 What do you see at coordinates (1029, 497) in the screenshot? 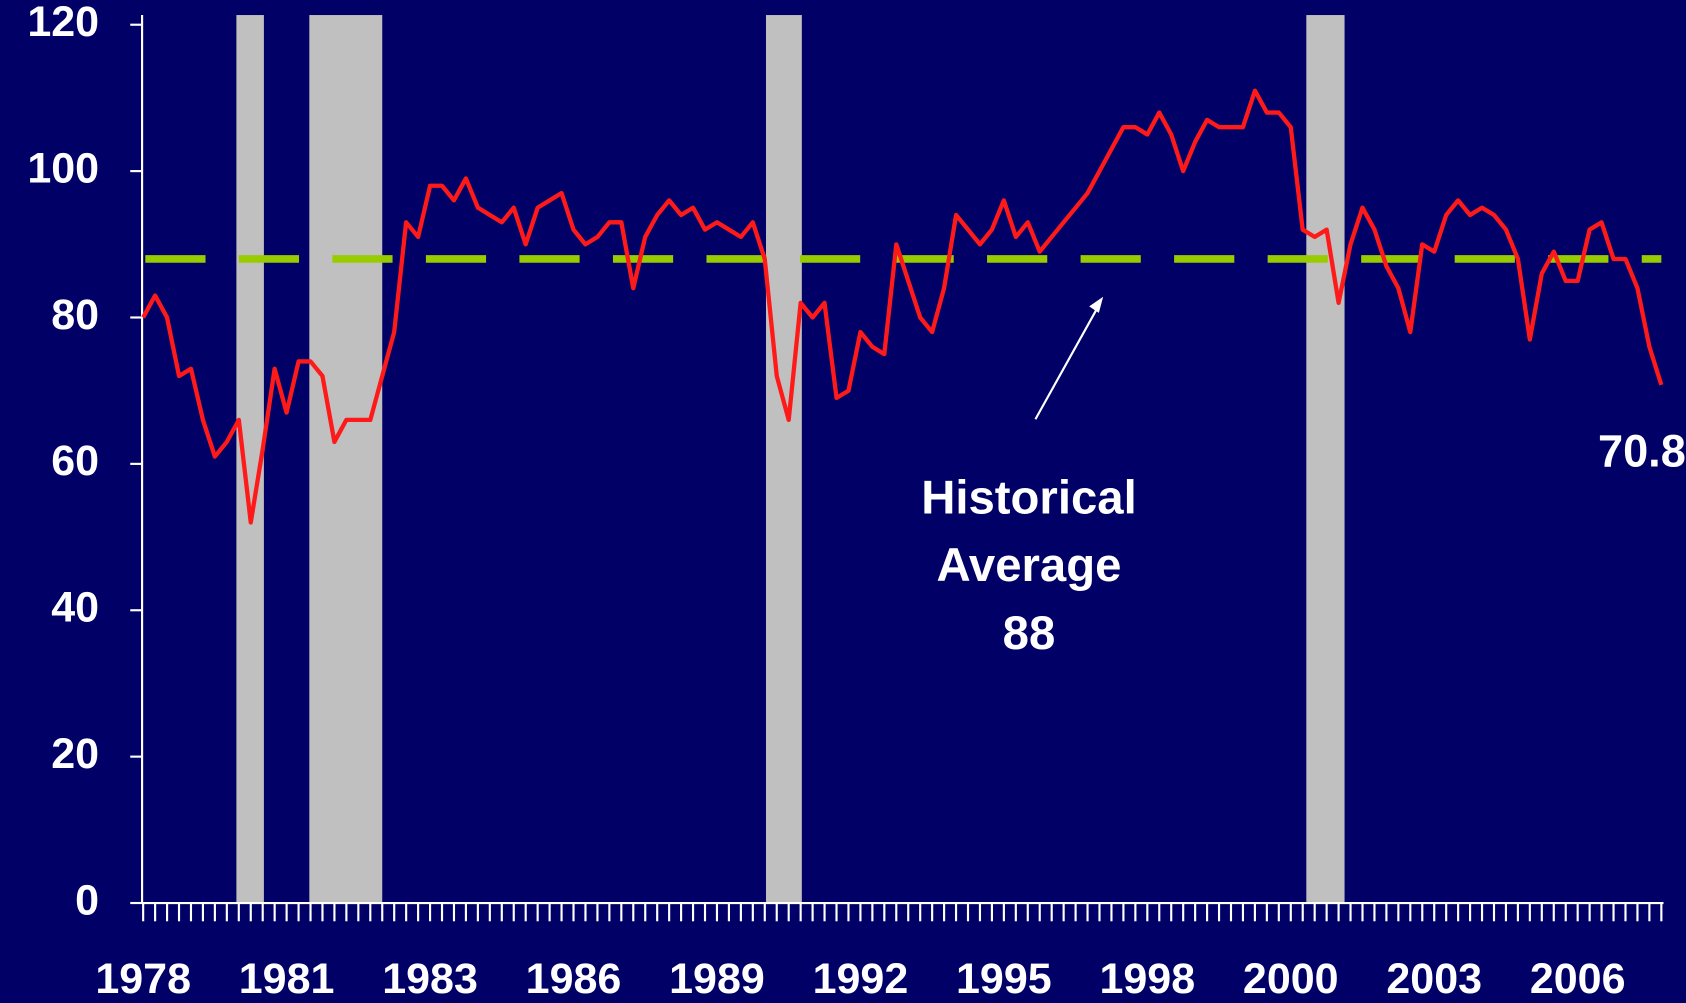
I see `annotation-text: Historical` at bounding box center [1029, 497].